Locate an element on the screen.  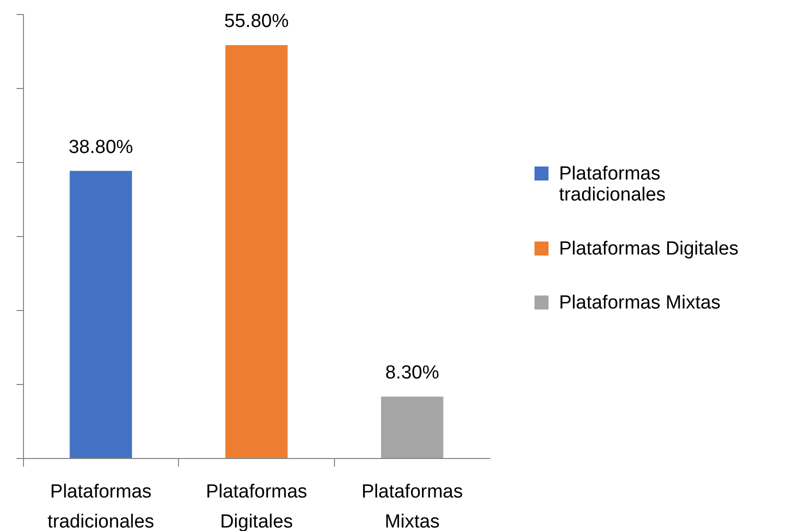
data-label: 8.30% is located at coordinates (412, 373).